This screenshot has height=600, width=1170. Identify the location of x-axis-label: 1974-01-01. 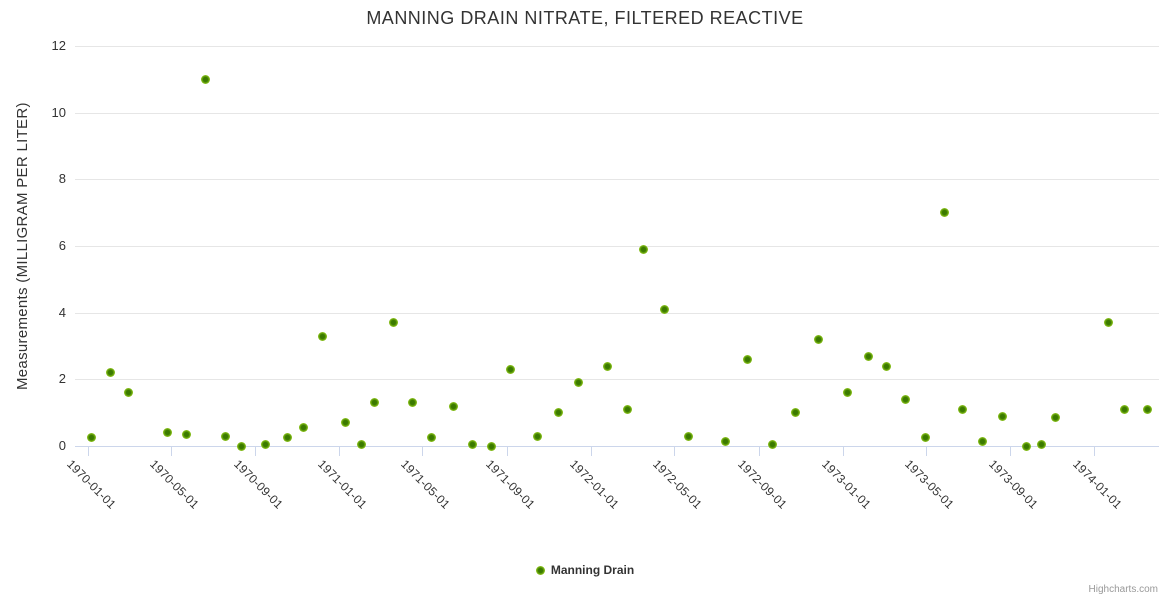
(1097, 484).